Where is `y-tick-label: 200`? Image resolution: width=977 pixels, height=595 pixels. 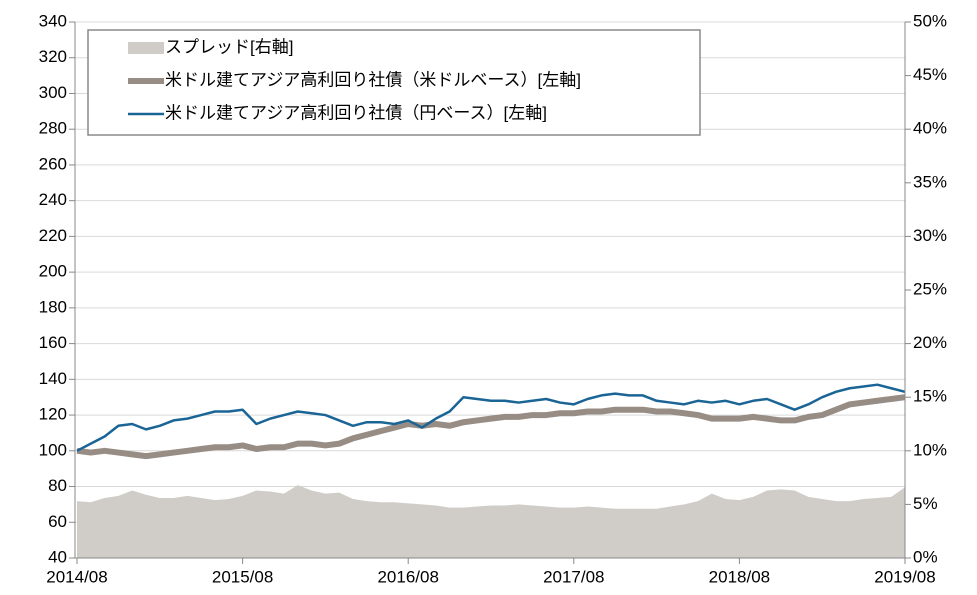 y-tick-label: 200 is located at coordinates (53, 271).